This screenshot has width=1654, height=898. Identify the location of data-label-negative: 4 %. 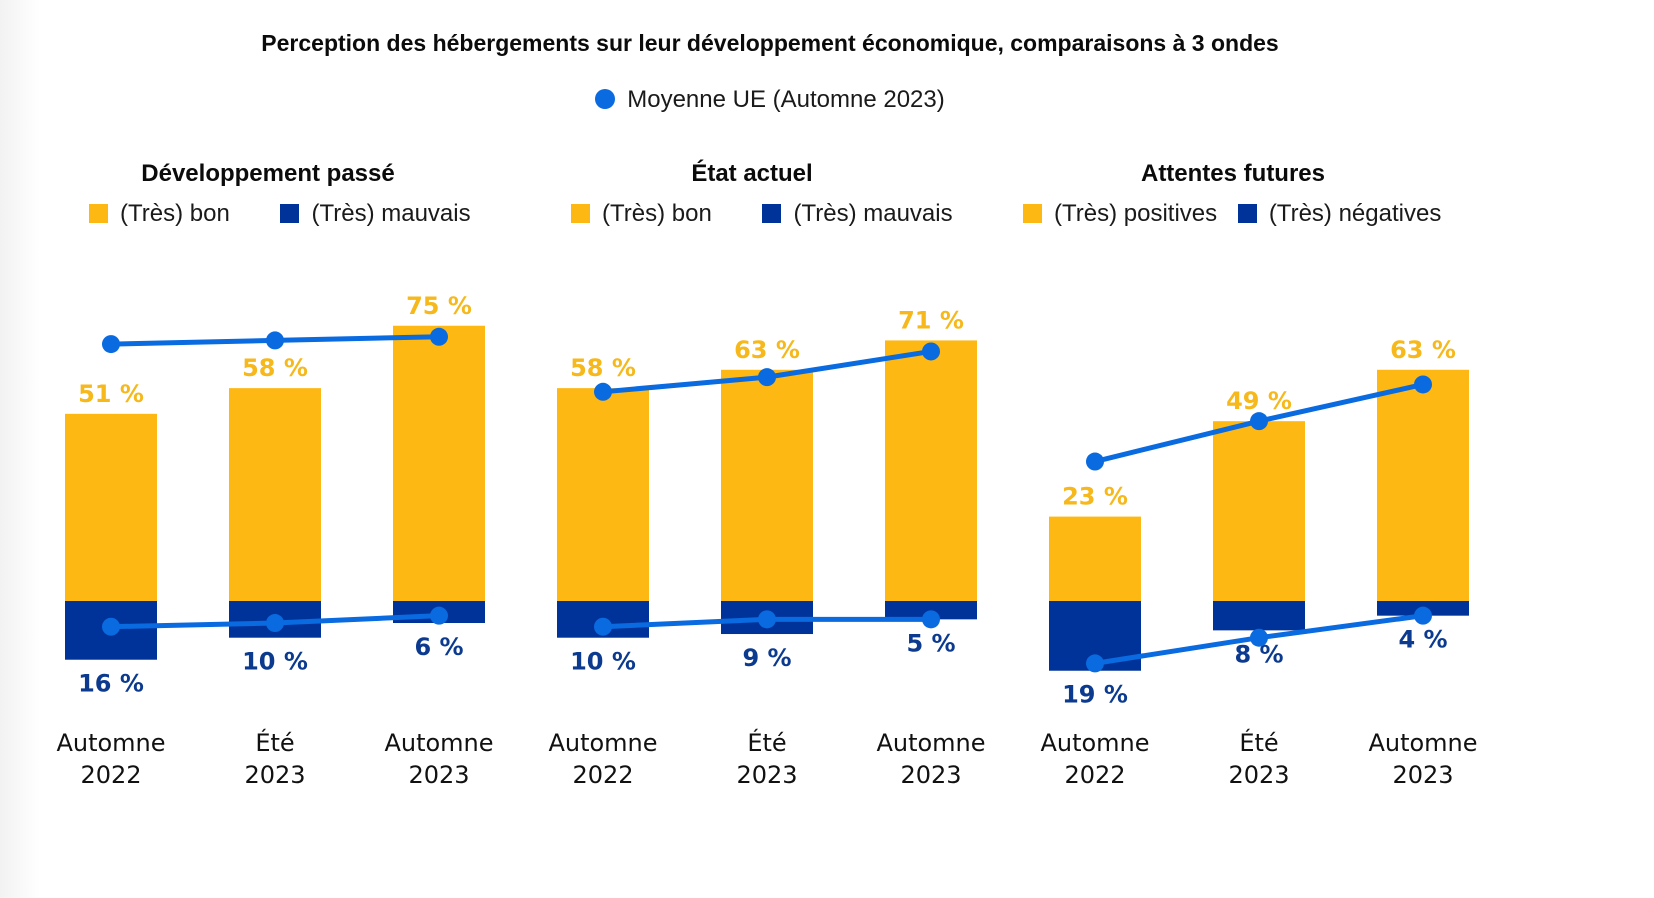
(1422, 640).